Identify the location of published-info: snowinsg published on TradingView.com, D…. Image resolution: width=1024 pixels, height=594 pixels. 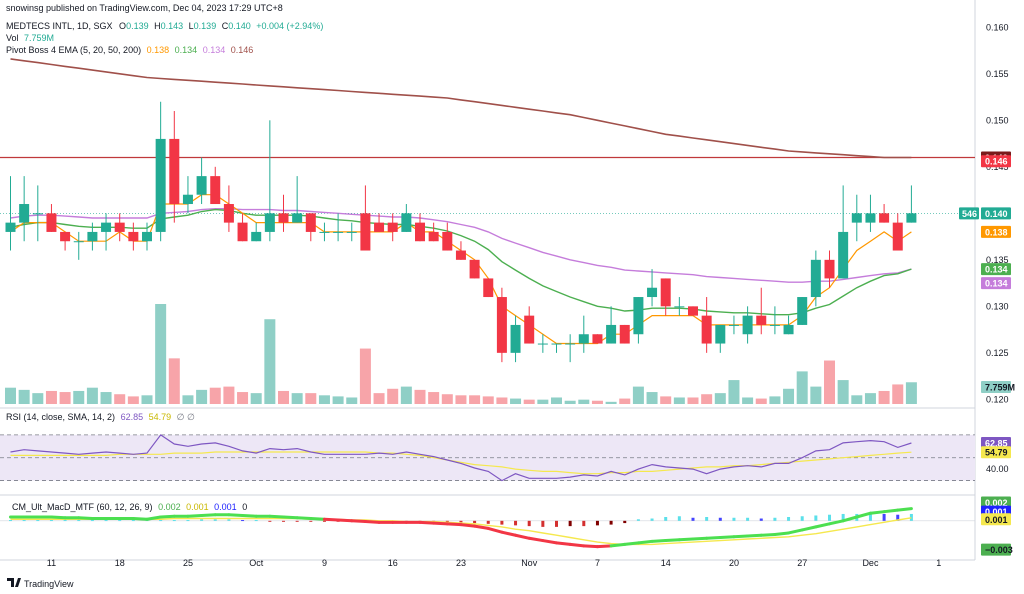
(144, 8).